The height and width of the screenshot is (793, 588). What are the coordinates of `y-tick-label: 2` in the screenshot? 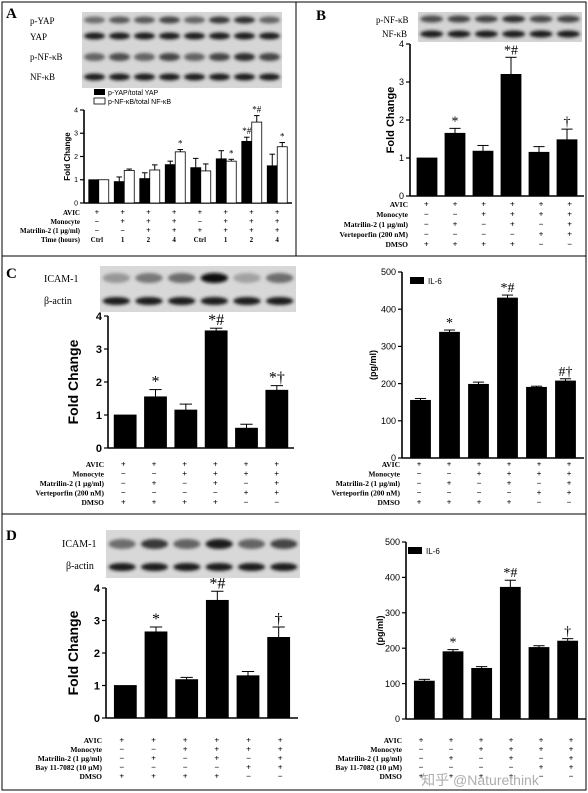 It's located at (97, 654).